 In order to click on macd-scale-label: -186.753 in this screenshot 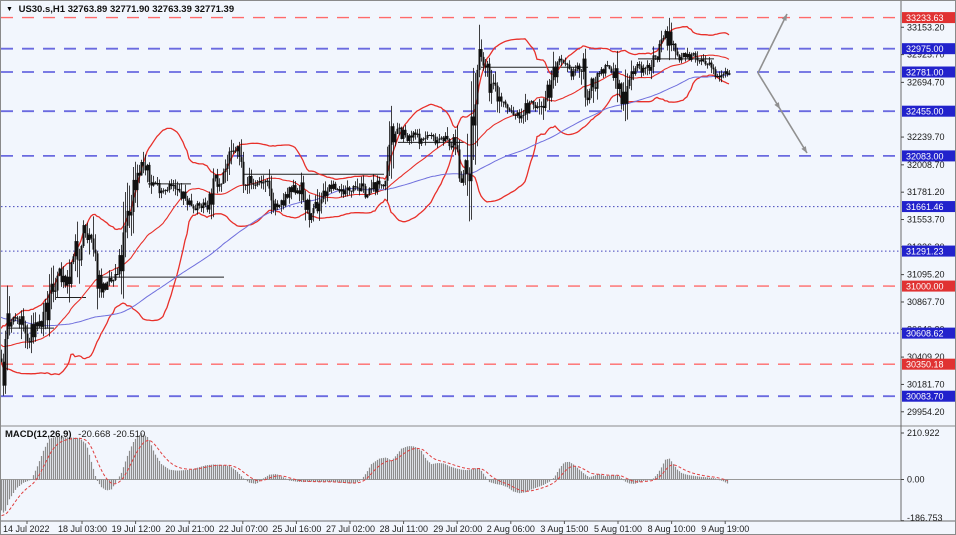, I will do `click(925, 518)`.